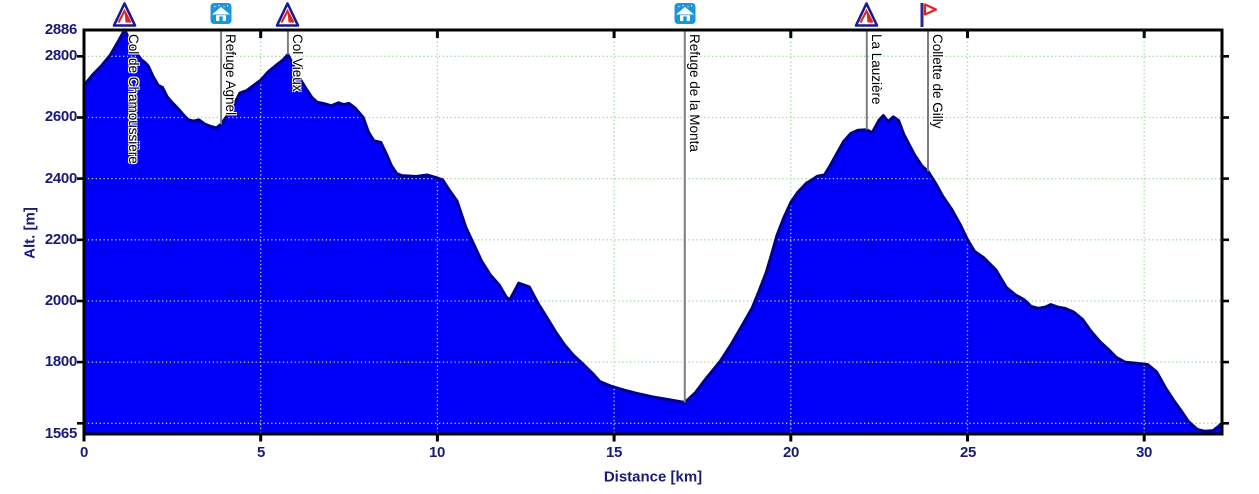 The image size is (1259, 494). Describe the element at coordinates (60, 55) in the screenshot. I see `y-tick-label: 2800` at that location.